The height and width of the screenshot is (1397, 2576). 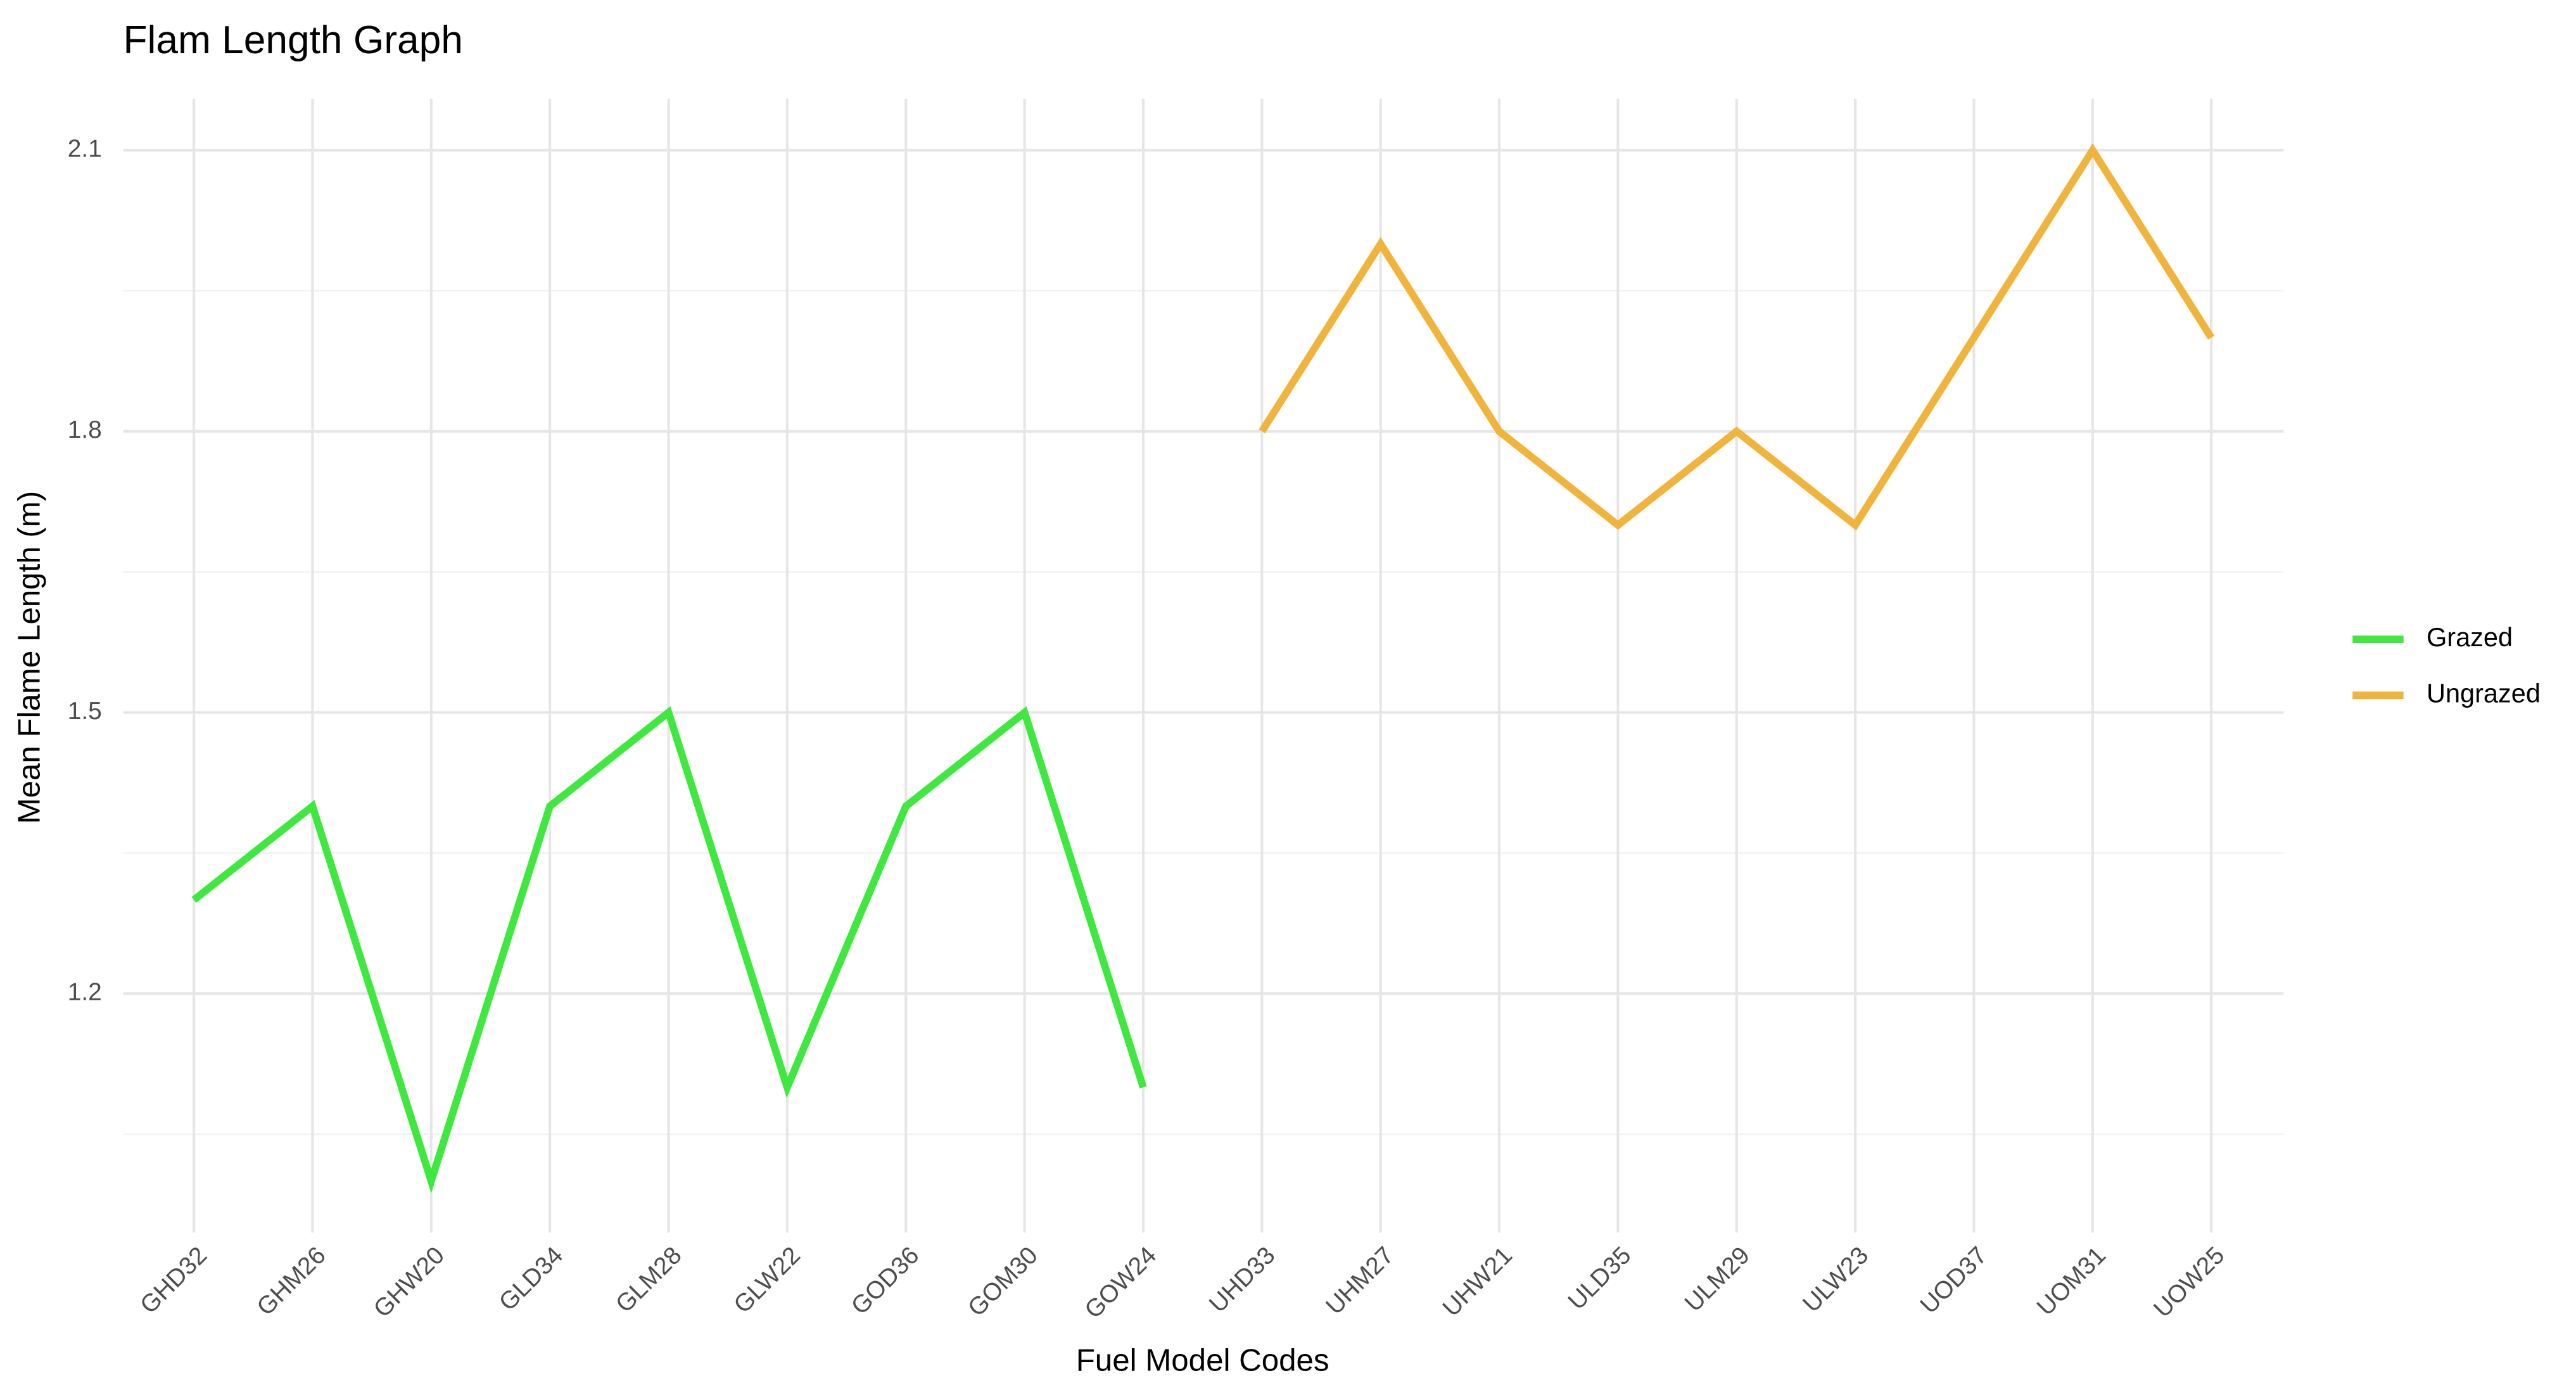 I want to click on x-axis-label: Fuel Model Codes, so click(x=1202, y=1360).